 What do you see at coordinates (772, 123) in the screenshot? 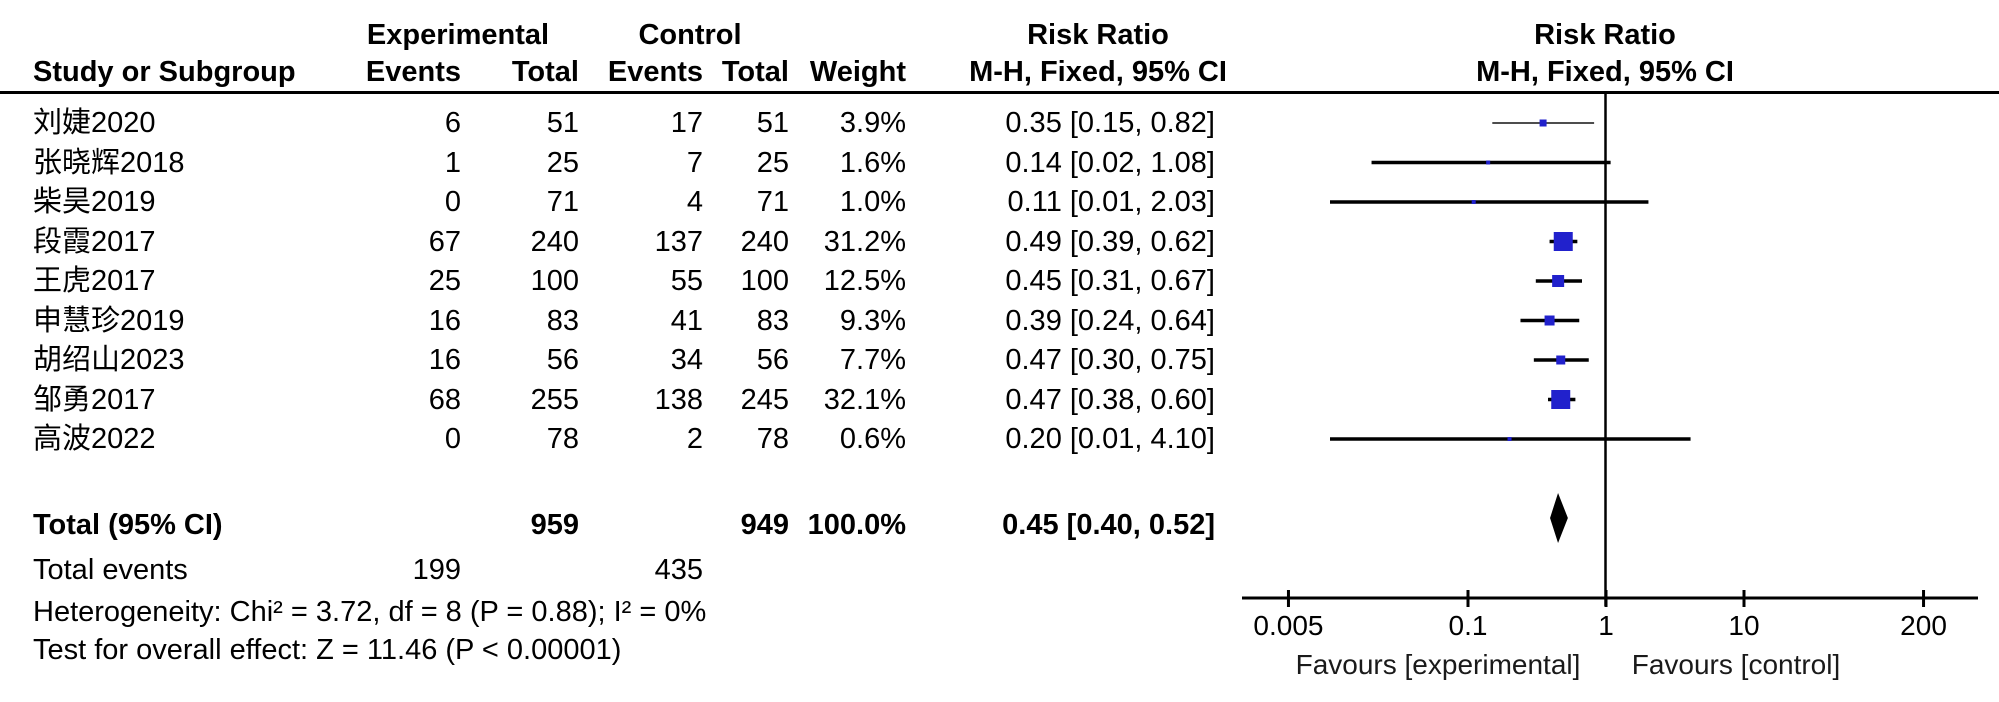
I see `ctrl-total-cell: 51` at bounding box center [772, 123].